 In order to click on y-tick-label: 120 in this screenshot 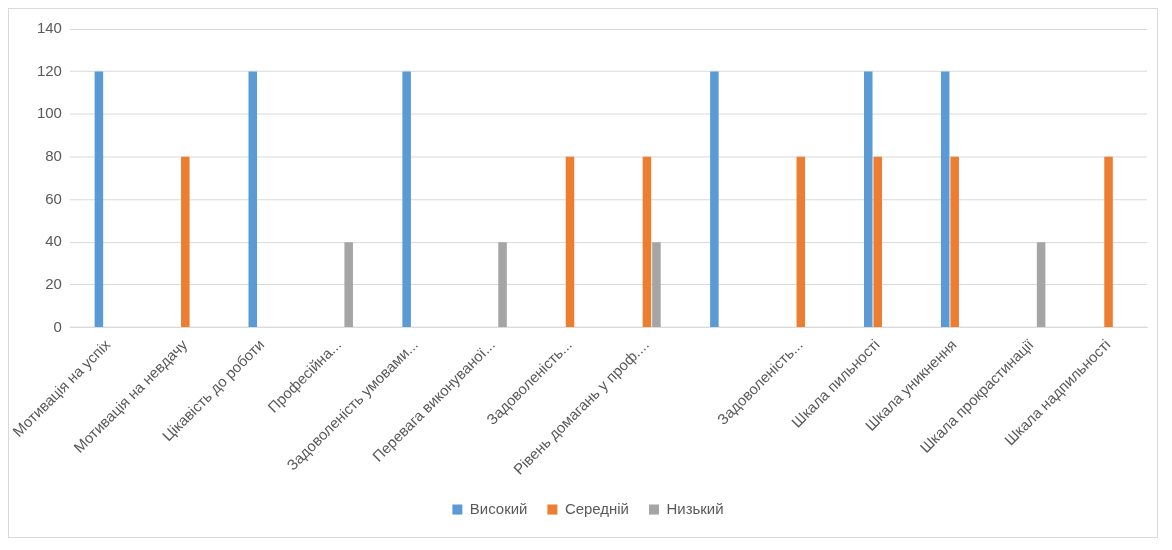, I will do `click(49, 70)`.